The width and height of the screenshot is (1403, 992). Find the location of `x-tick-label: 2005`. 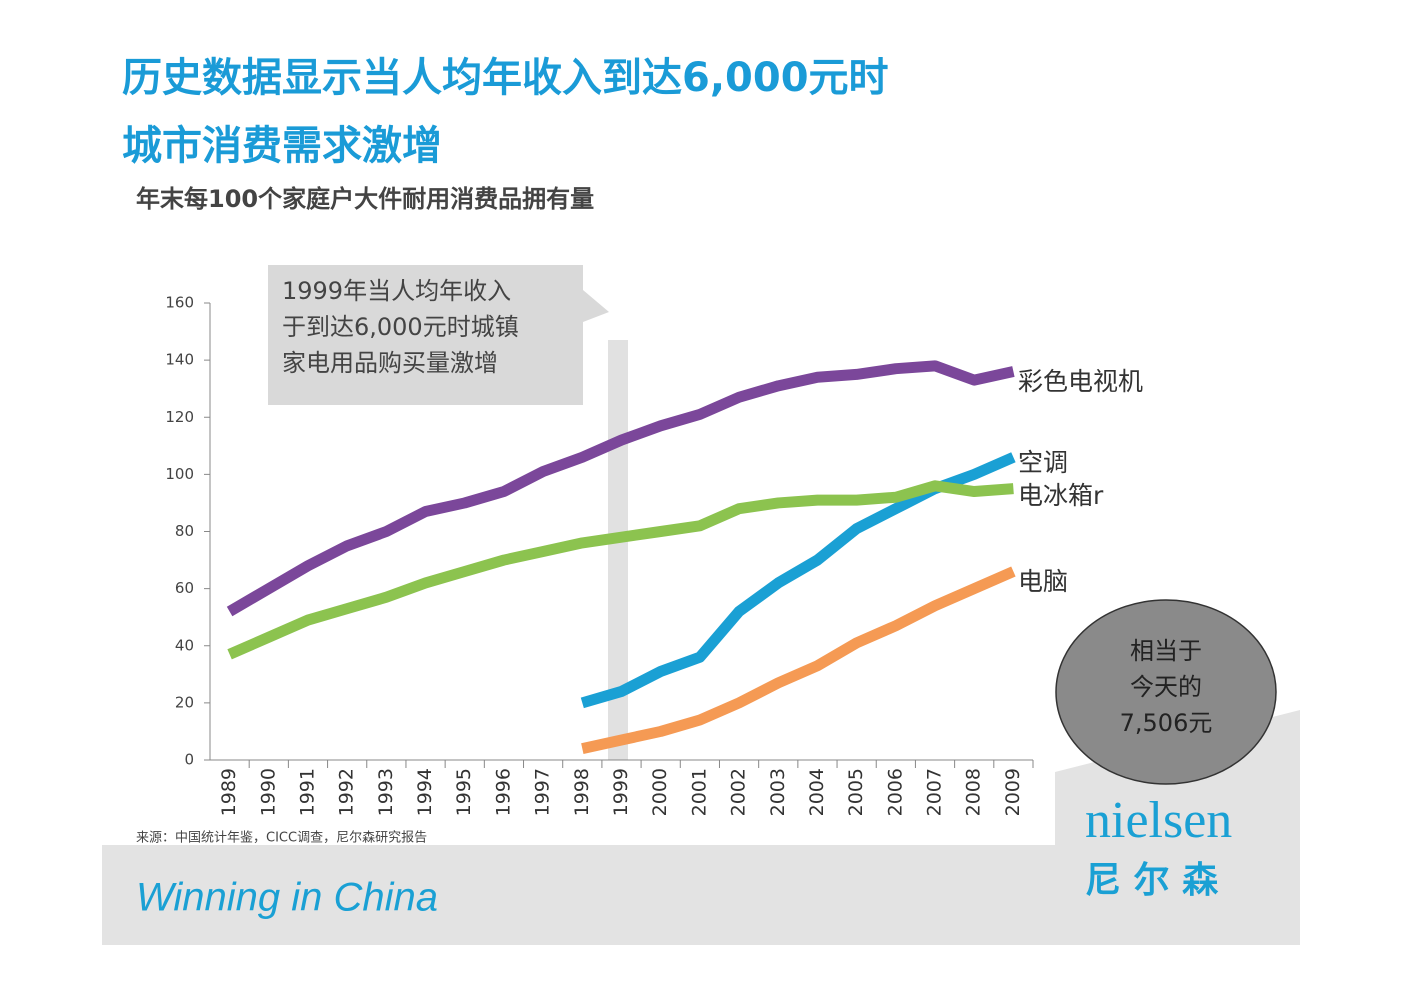

x-tick-label: 2005 is located at coordinates (856, 792).